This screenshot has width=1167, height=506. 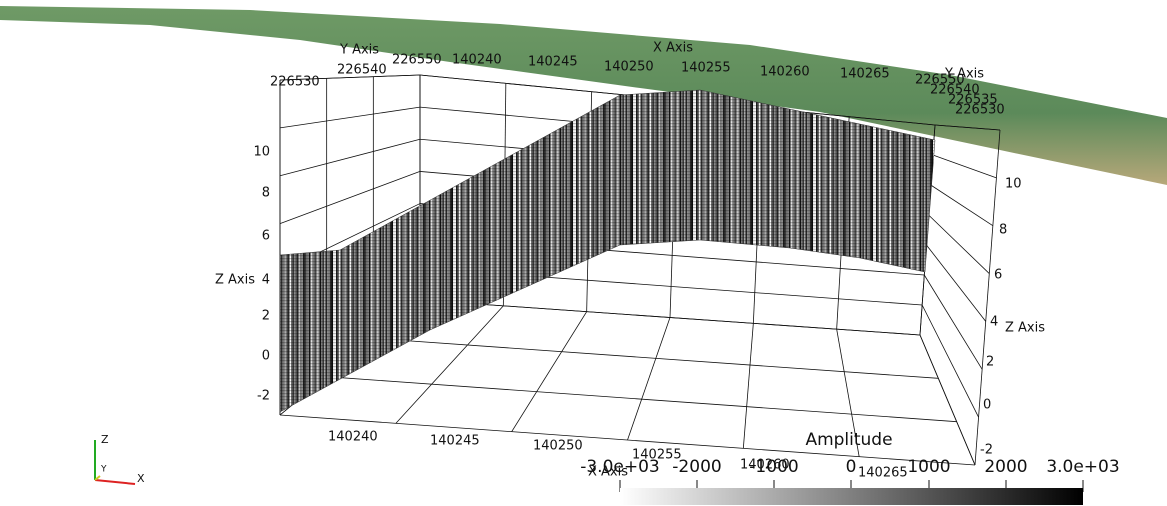 I want to click on colorbar-tick-label: 2000, so click(x=1005, y=467).